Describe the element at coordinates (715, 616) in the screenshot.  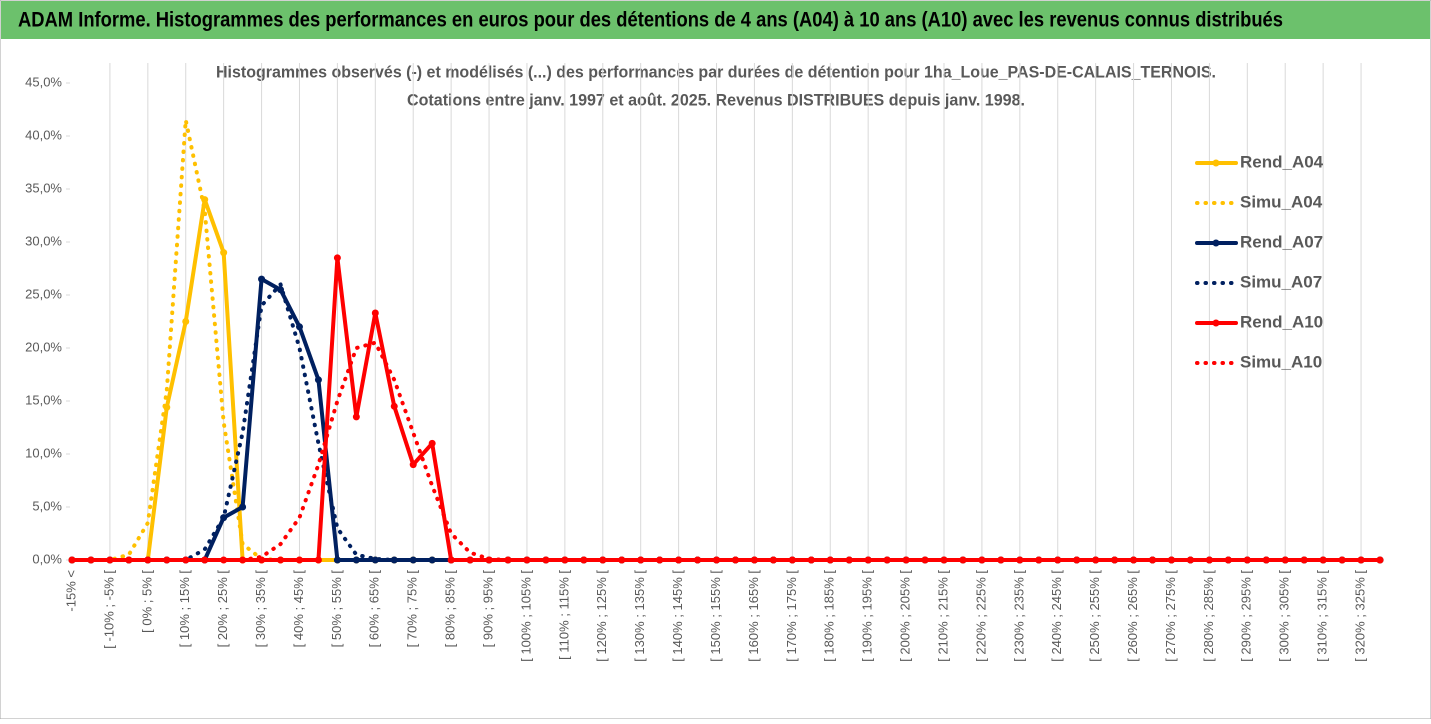
I see `x-tick-label: [ 150% ; 155% [` at that location.